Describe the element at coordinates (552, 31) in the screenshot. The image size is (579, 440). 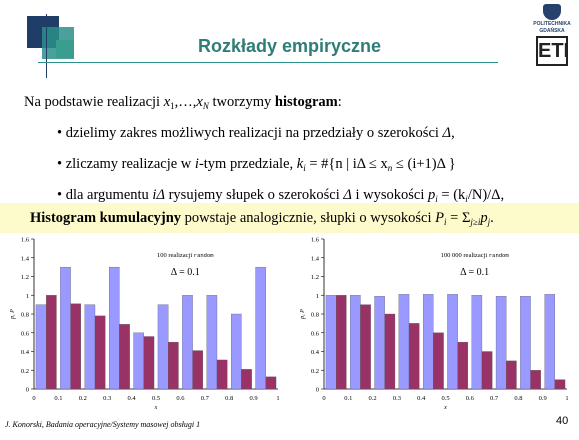
I see `logo-text-2: GDAŃSKA` at that location.